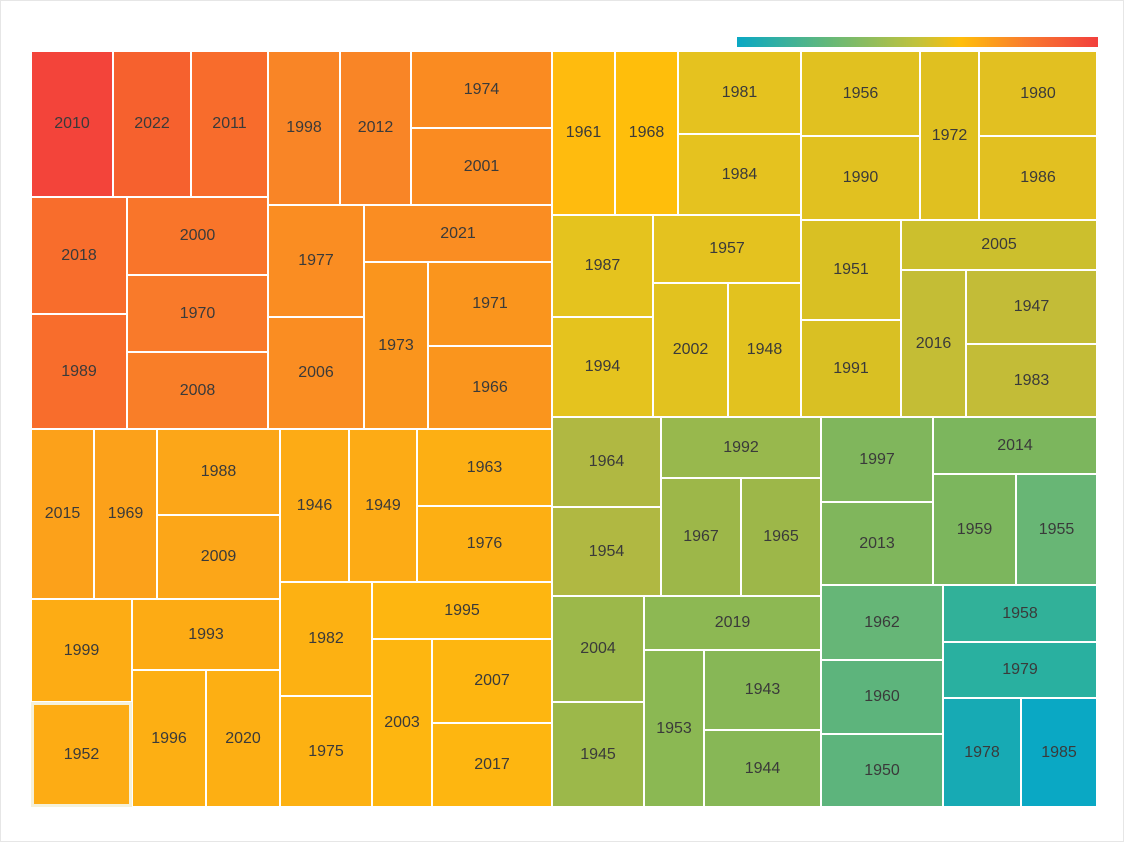  I want to click on treemap-cell-label: 2007, so click(492, 680).